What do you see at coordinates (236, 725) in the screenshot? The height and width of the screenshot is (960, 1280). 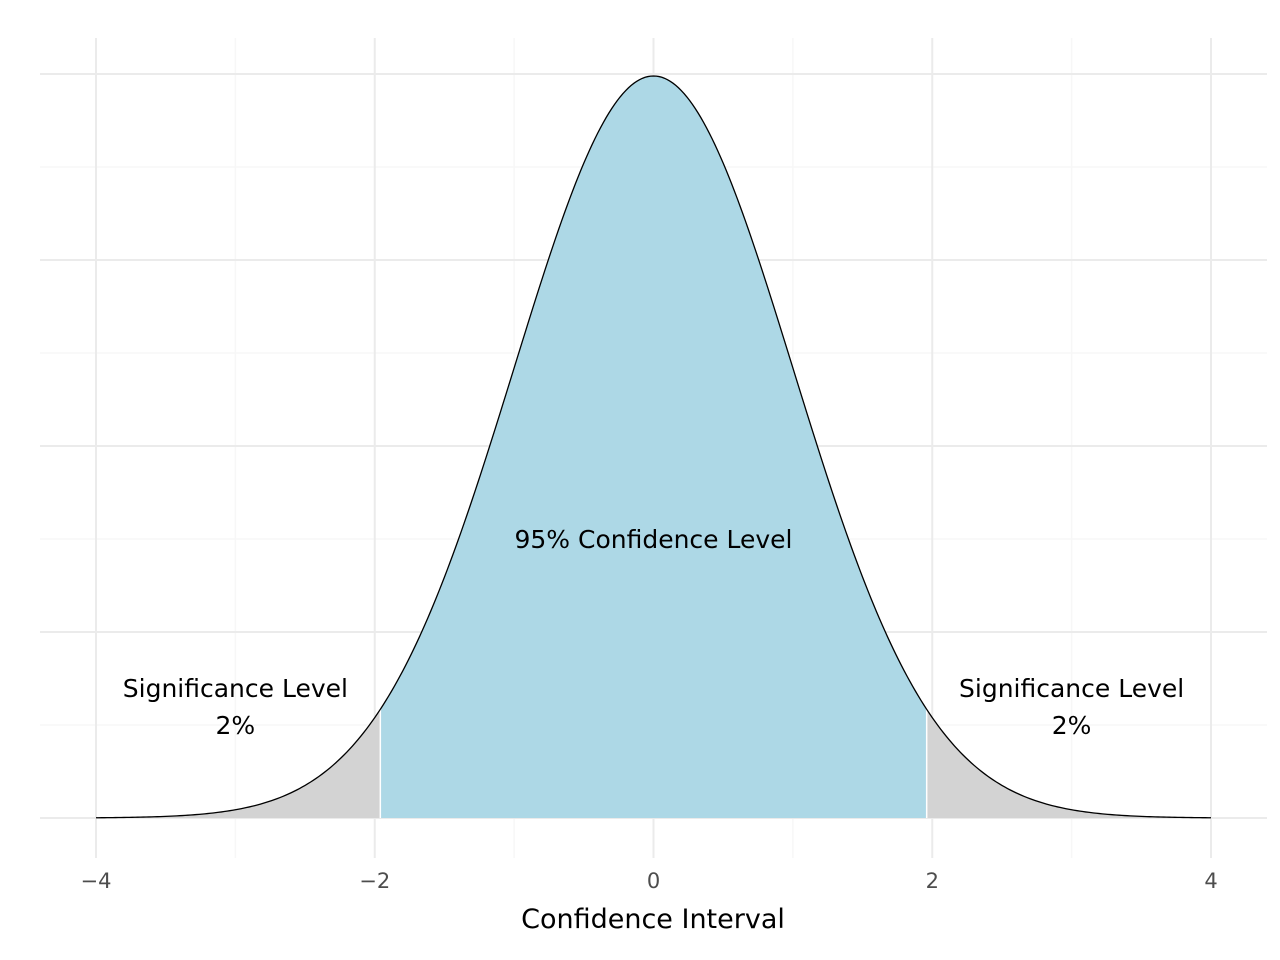 I see `left-tail-label-line-1: 2%` at bounding box center [236, 725].